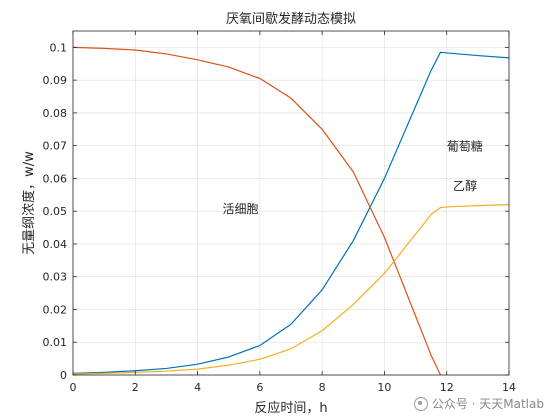 This screenshot has width=560, height=420. Describe the element at coordinates (55, 244) in the screenshot. I see `y-tick-label: 0.04` at that location.